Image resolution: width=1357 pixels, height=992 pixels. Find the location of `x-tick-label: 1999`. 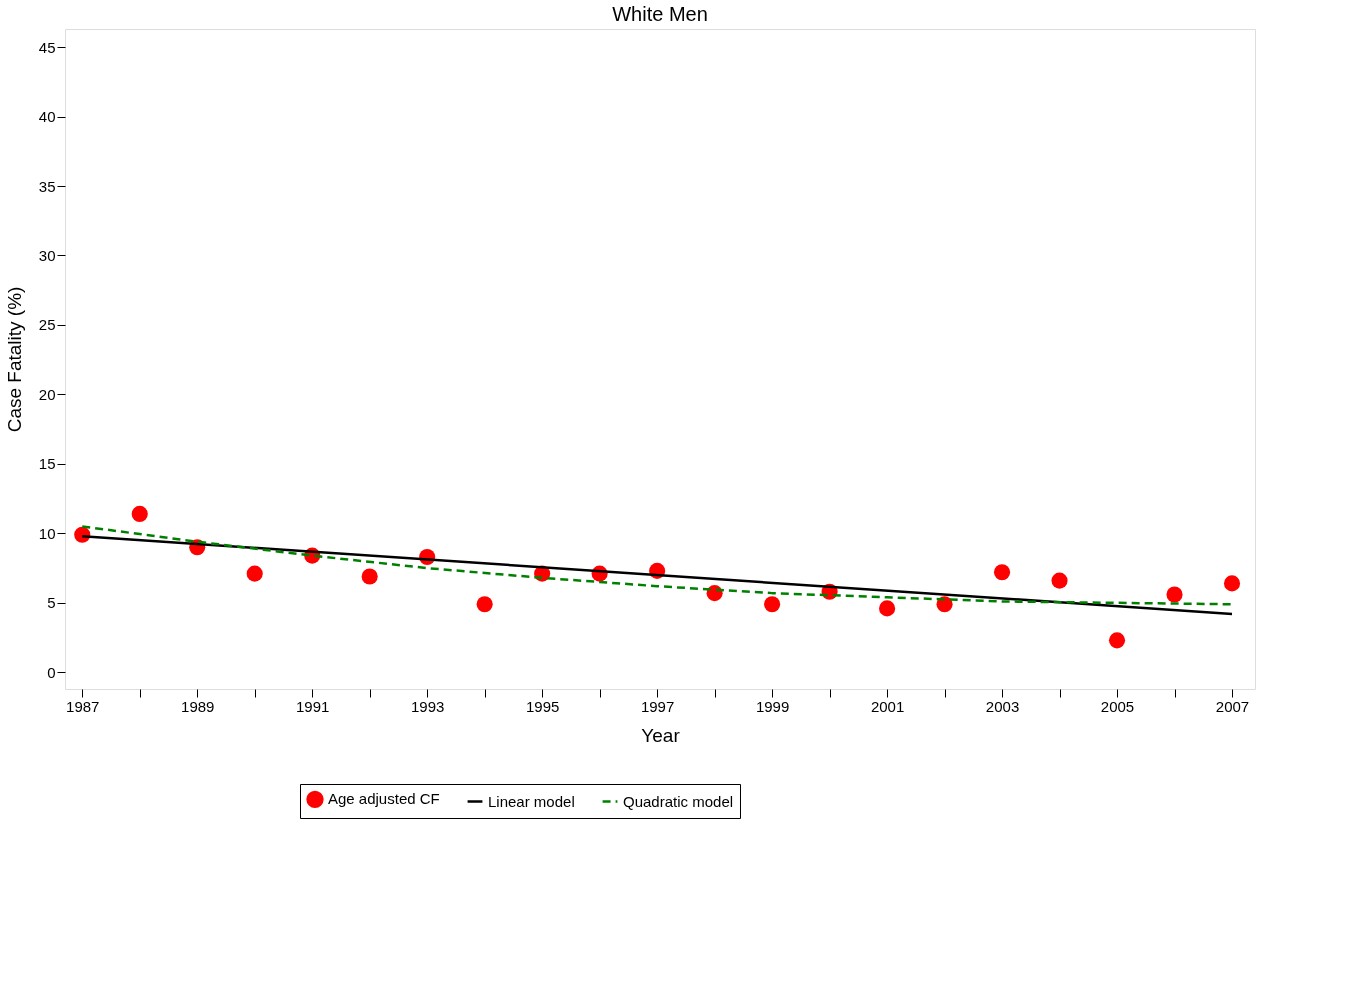

x-tick-label: 1999 is located at coordinates (772, 706).